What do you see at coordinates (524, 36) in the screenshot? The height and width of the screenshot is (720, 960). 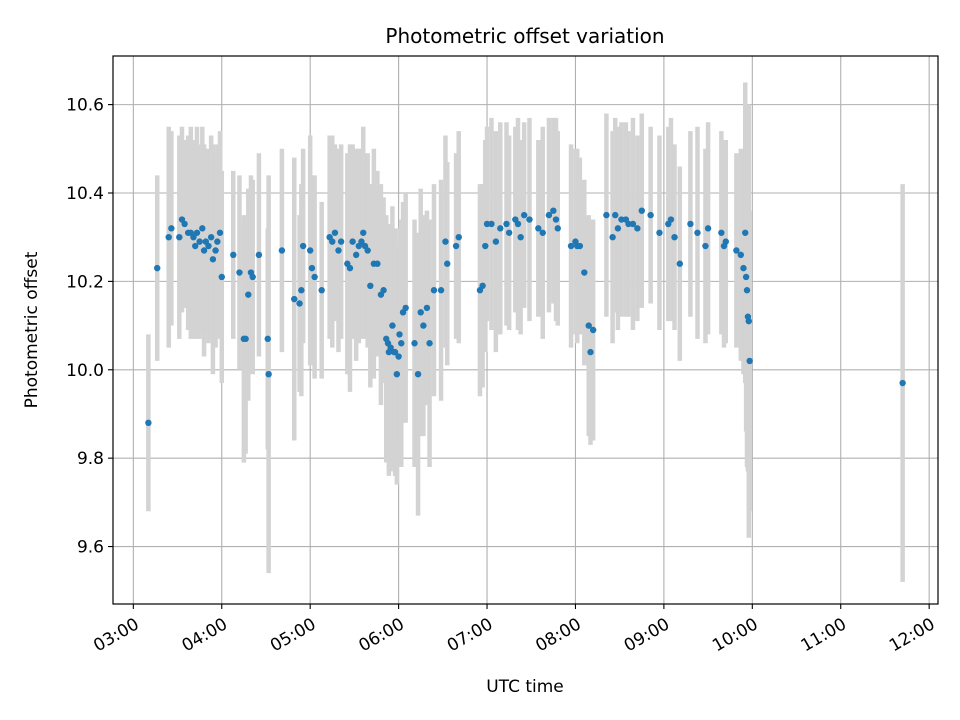 I see `chart-title: Photometric offset variation` at bounding box center [524, 36].